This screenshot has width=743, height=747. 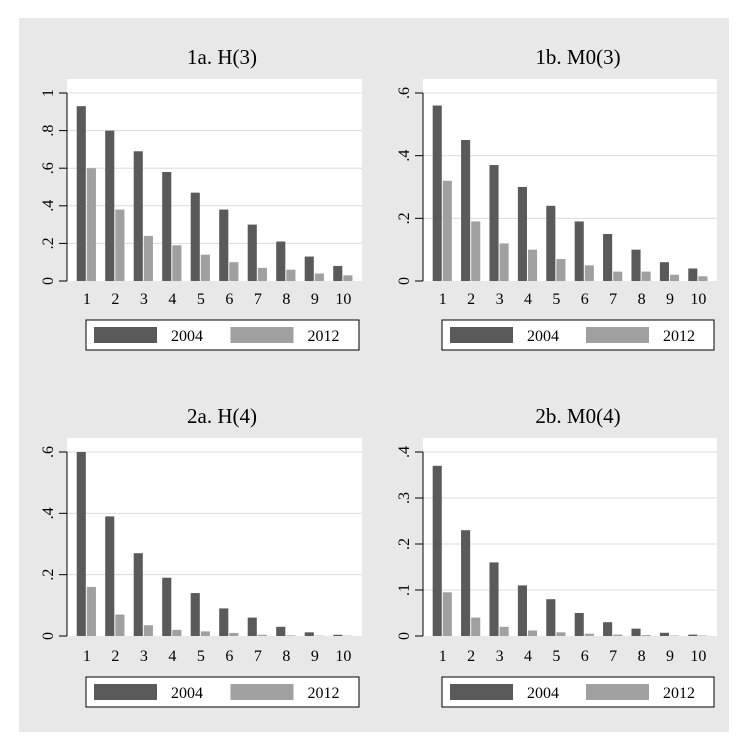 What do you see at coordinates (48, 131) in the screenshot?
I see `y-tick-label: .8` at bounding box center [48, 131].